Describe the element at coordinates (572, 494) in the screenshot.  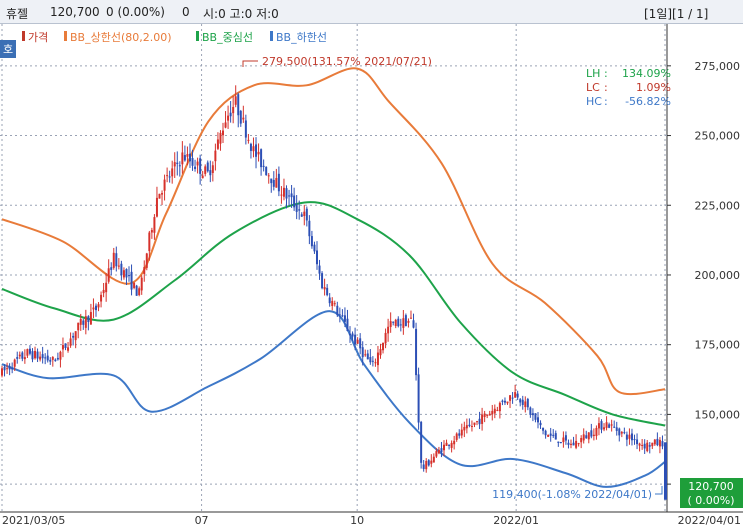
I see `low-annotation: 119,400(-1.08% 2022/04/01)` at that location.